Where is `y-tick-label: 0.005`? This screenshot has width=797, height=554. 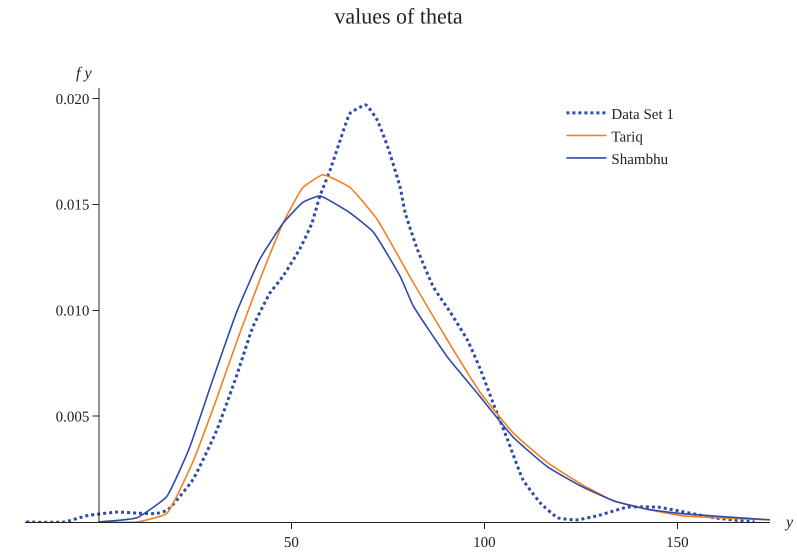 y-tick-label: 0.005 is located at coordinates (73, 417).